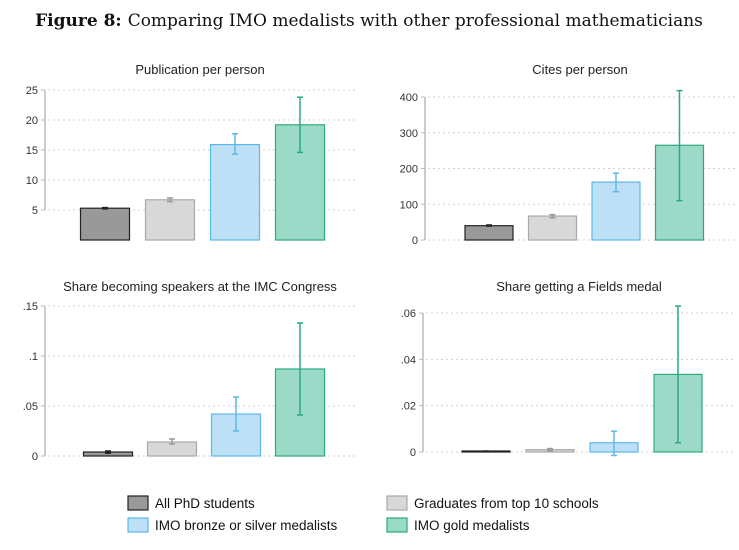 The width and height of the screenshot is (739, 550). I want to click on legend-label-top10: Graduates from top 10 schools, so click(506, 503).